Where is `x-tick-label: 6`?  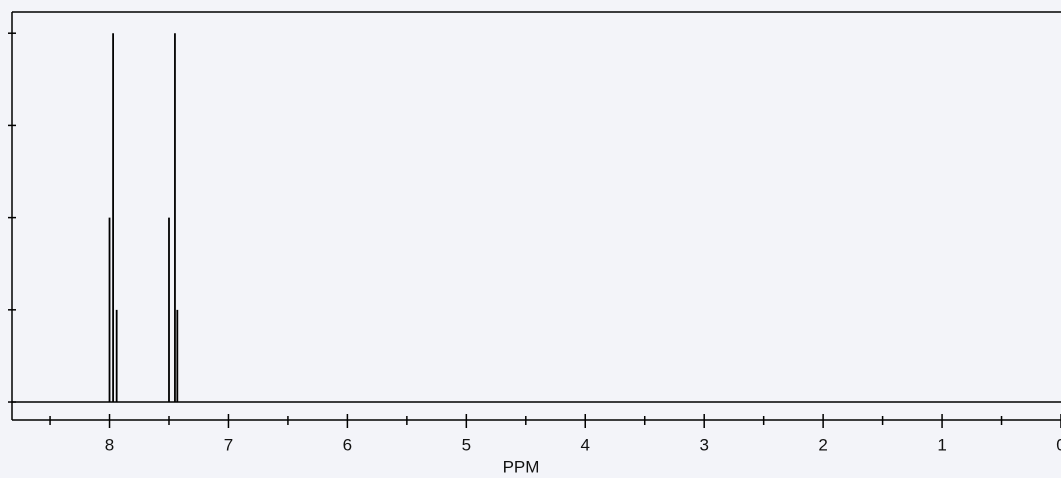 x-tick-label: 6 is located at coordinates (347, 444).